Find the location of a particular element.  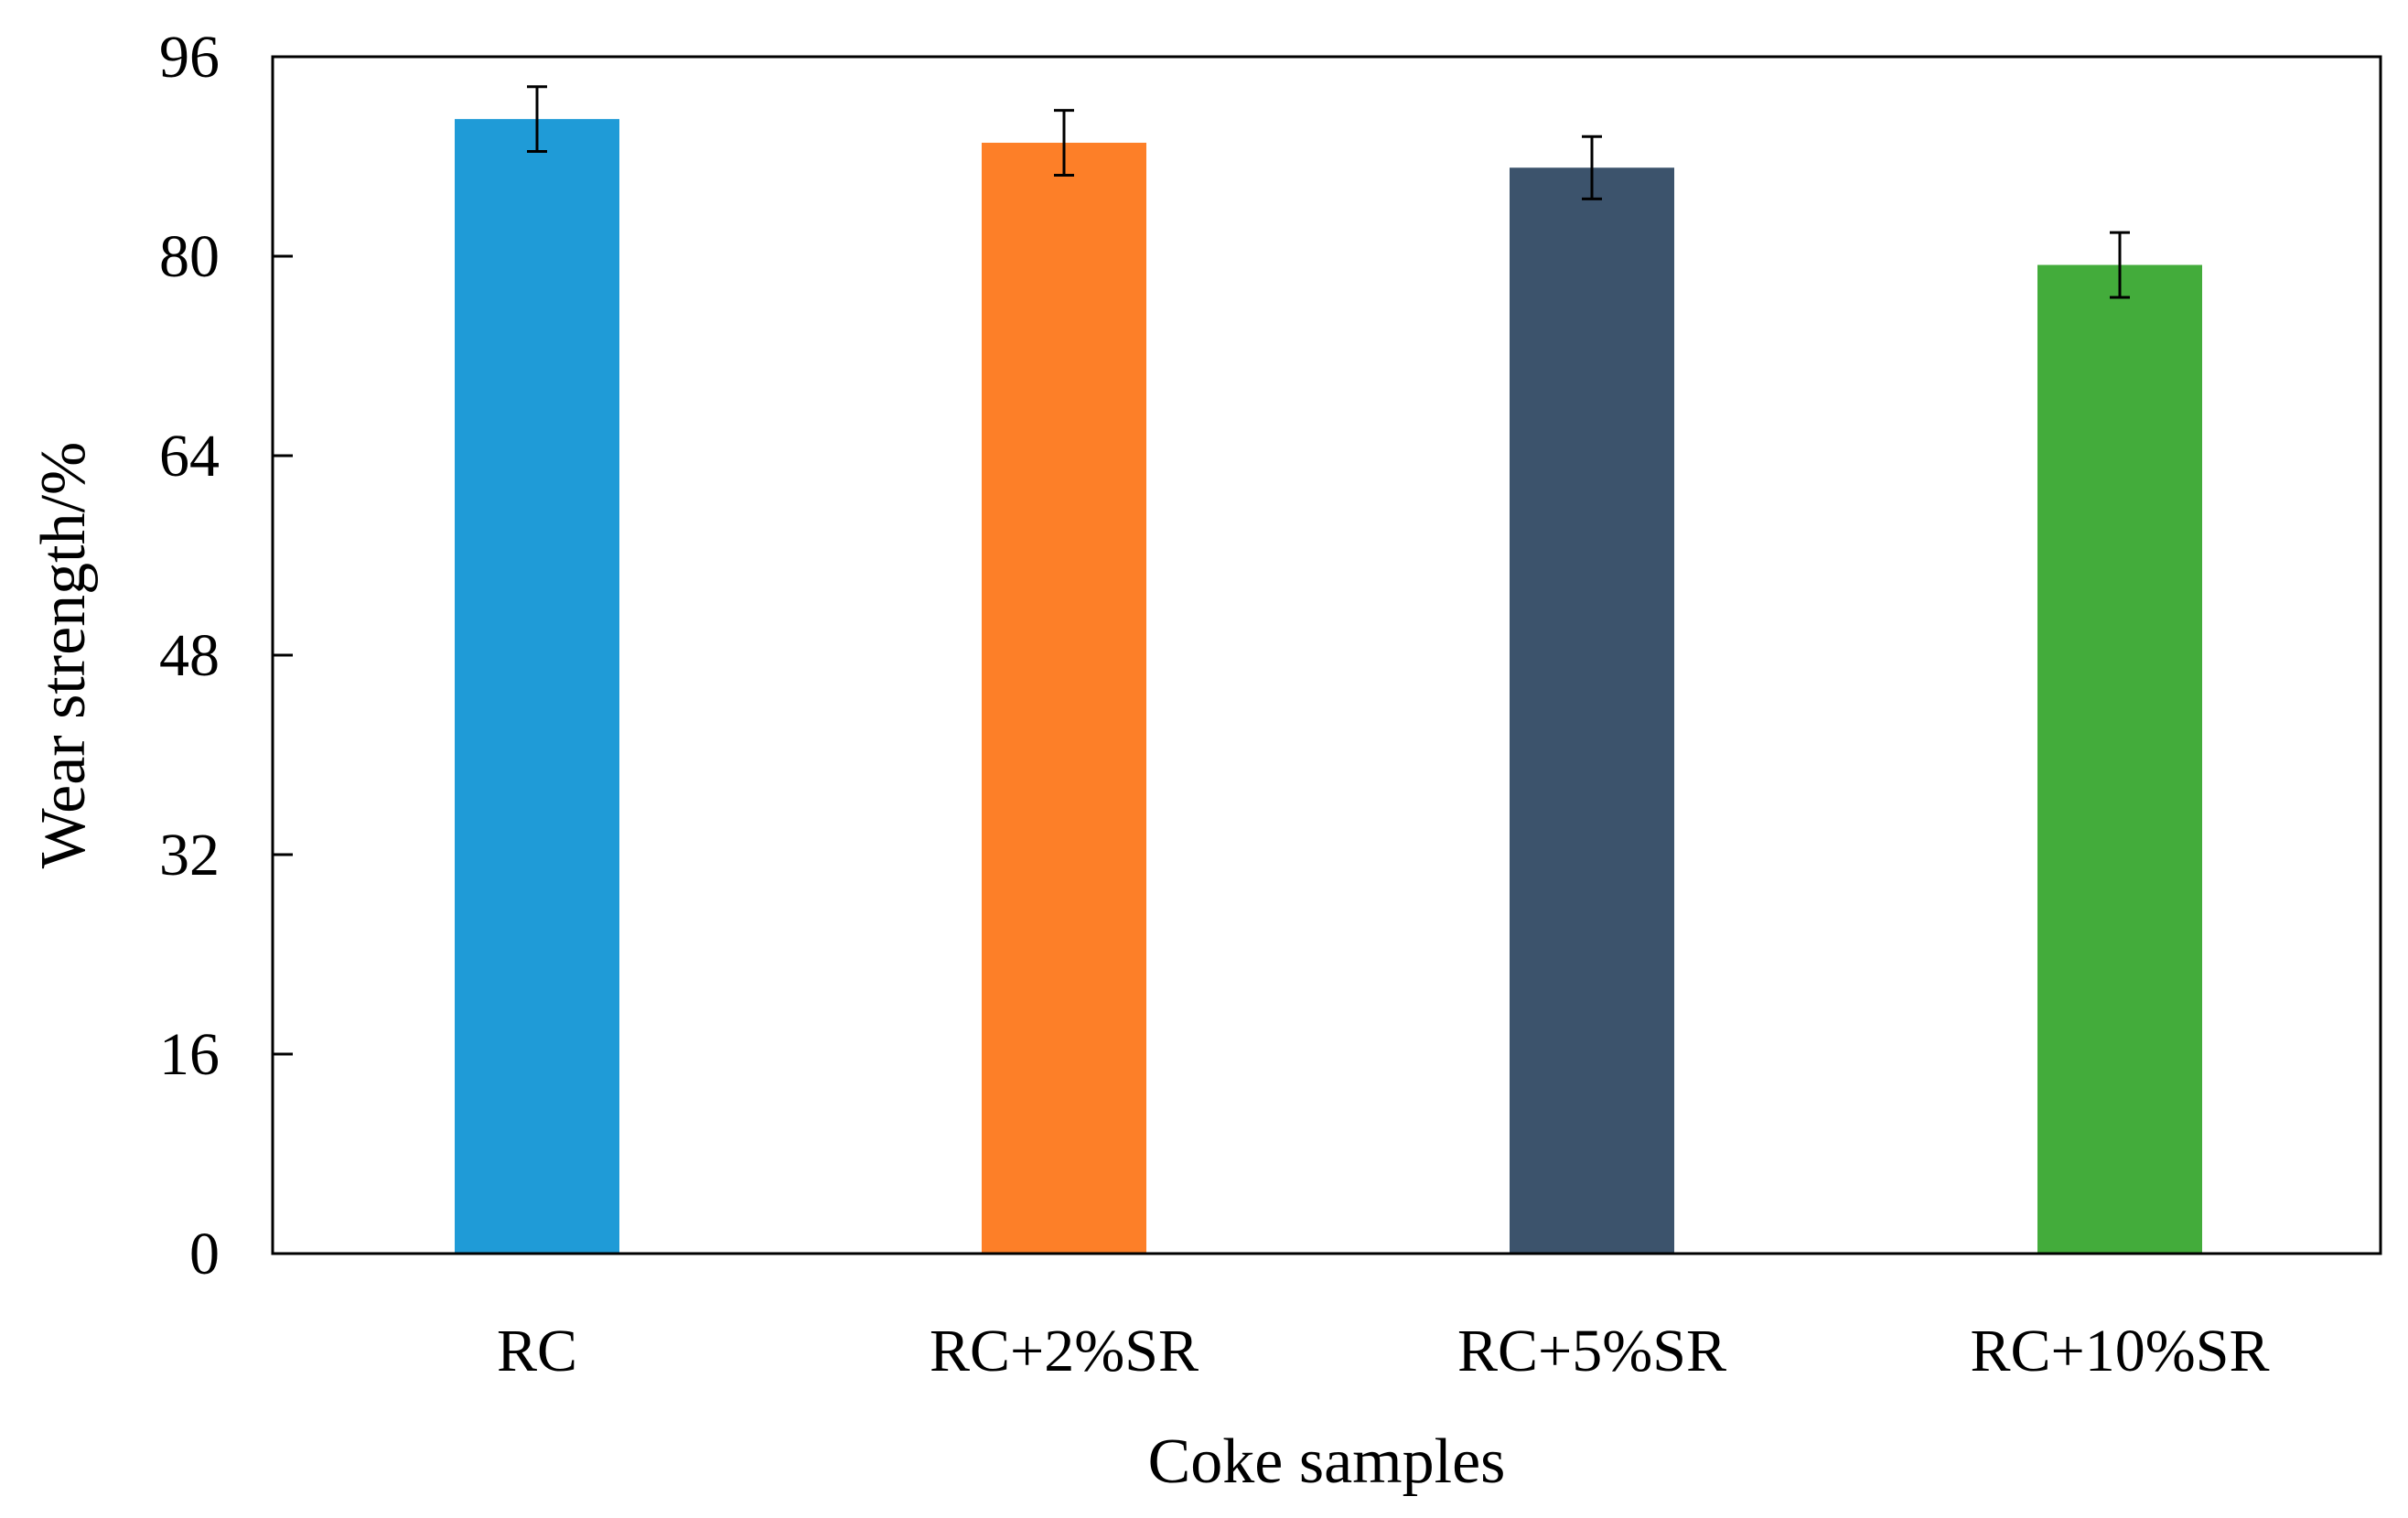

y-tick-label-3: 48 is located at coordinates (189, 655).